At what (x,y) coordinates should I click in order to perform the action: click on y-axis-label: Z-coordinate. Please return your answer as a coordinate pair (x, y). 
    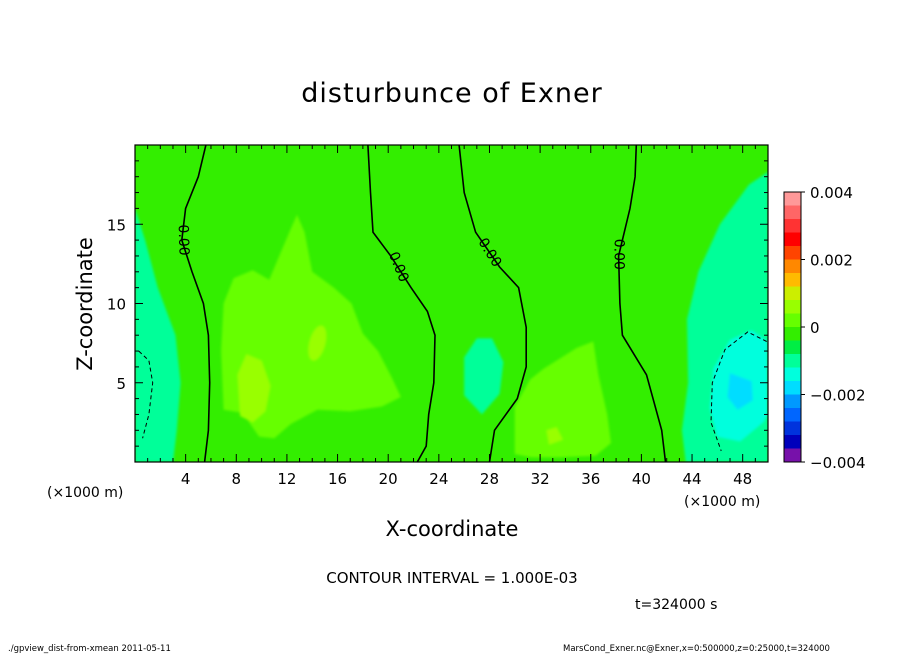
    Looking at the image, I should click on (85, 304).